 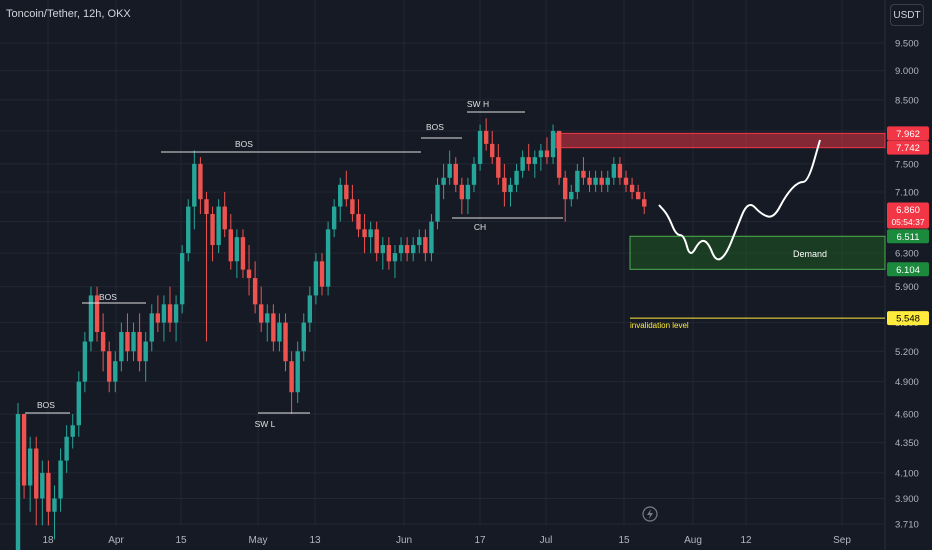 I want to click on zone-label: Demand, so click(x=810, y=254).